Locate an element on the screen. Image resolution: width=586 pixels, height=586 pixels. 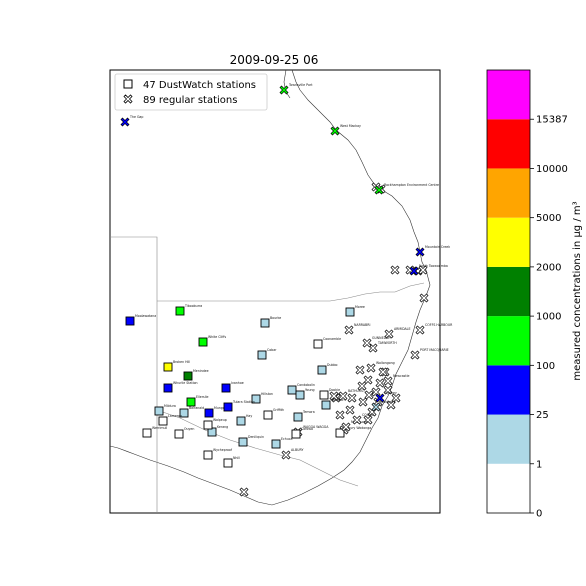
station-label: Balranald is located at coordinates (196, 408).